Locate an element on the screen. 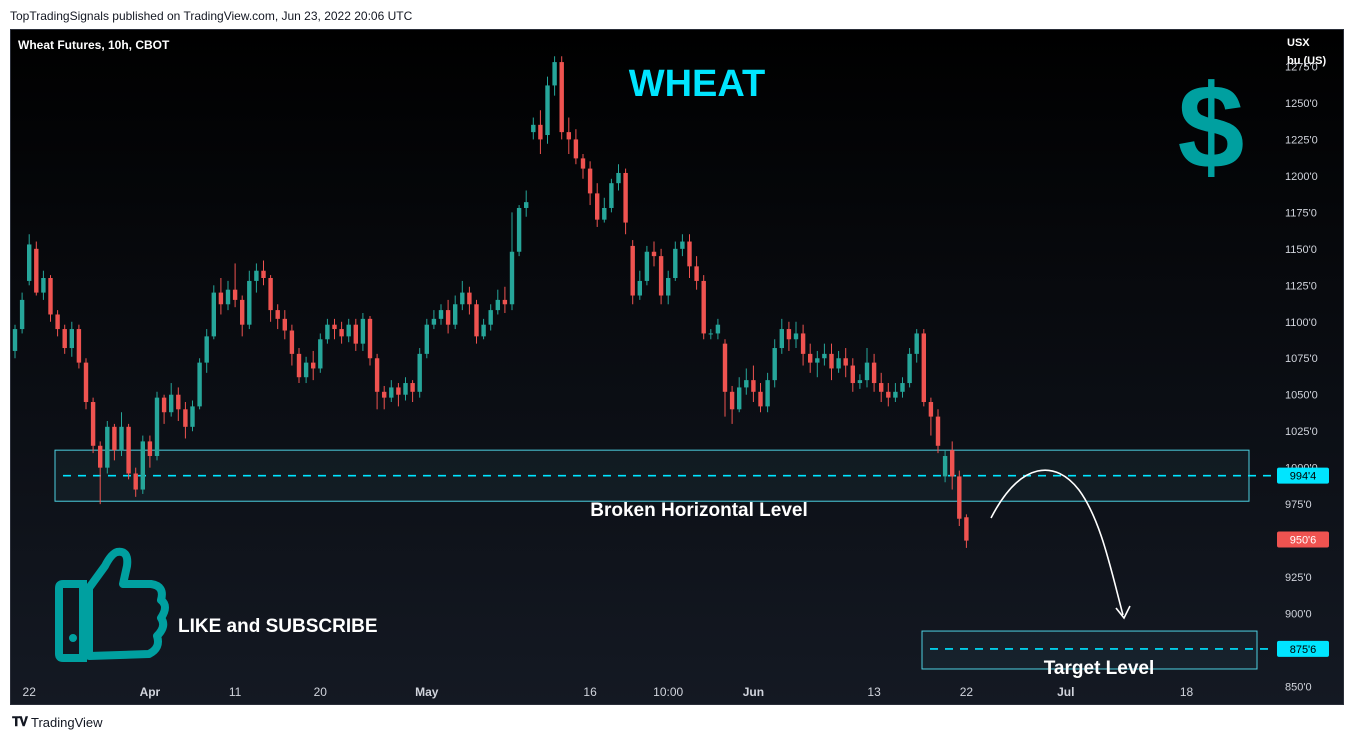  price-label-text: 875'6 is located at coordinates (1303, 650).